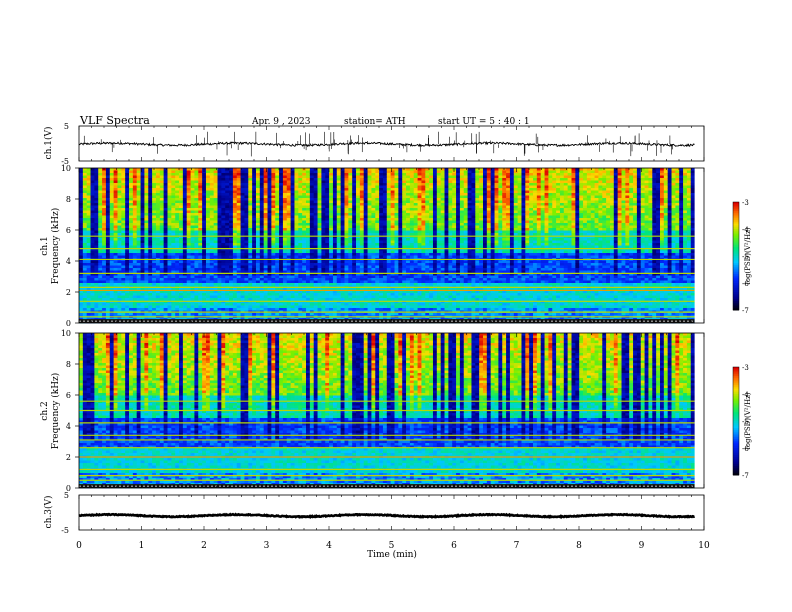  I want to click on time-tick-label: 9, so click(642, 546).